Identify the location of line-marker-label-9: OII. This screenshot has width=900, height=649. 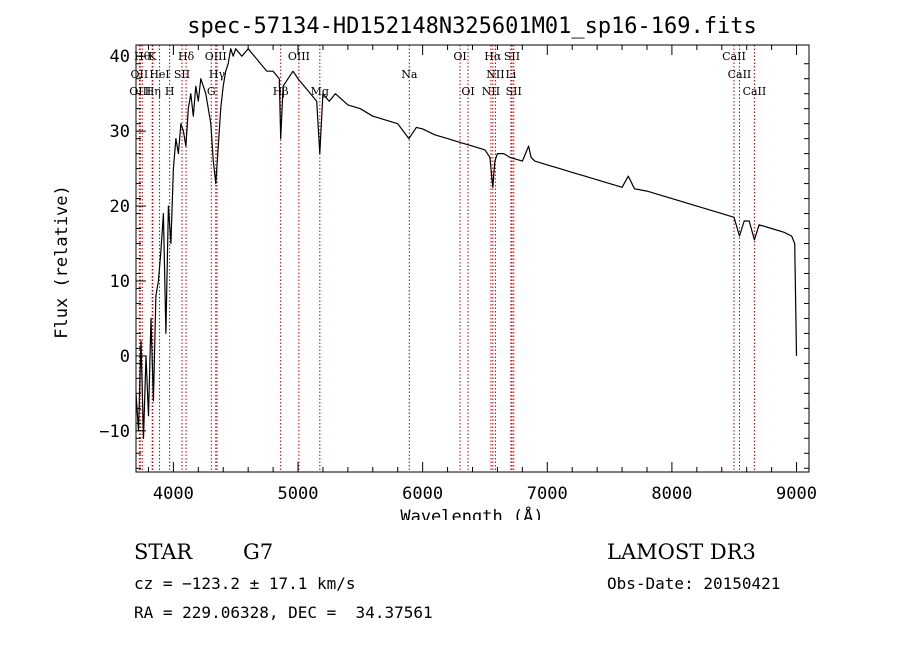
(140, 74).